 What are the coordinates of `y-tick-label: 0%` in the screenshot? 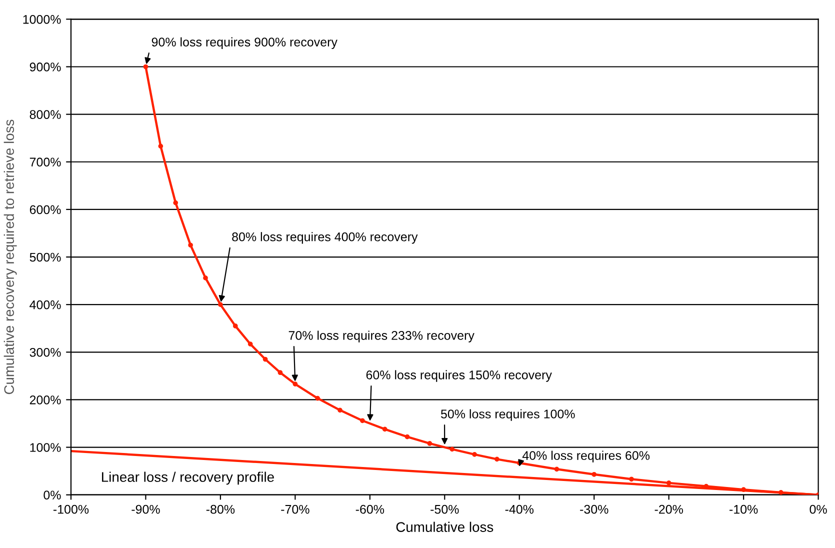 It's located at (52, 495).